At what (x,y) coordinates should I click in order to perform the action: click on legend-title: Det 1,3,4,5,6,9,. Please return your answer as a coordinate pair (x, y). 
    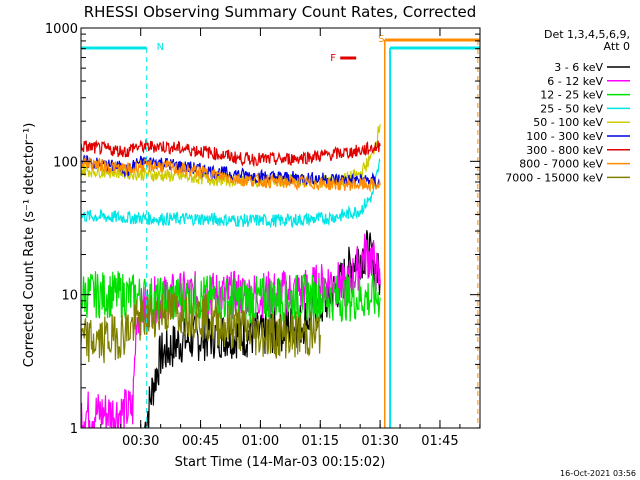
    Looking at the image, I should click on (587, 34).